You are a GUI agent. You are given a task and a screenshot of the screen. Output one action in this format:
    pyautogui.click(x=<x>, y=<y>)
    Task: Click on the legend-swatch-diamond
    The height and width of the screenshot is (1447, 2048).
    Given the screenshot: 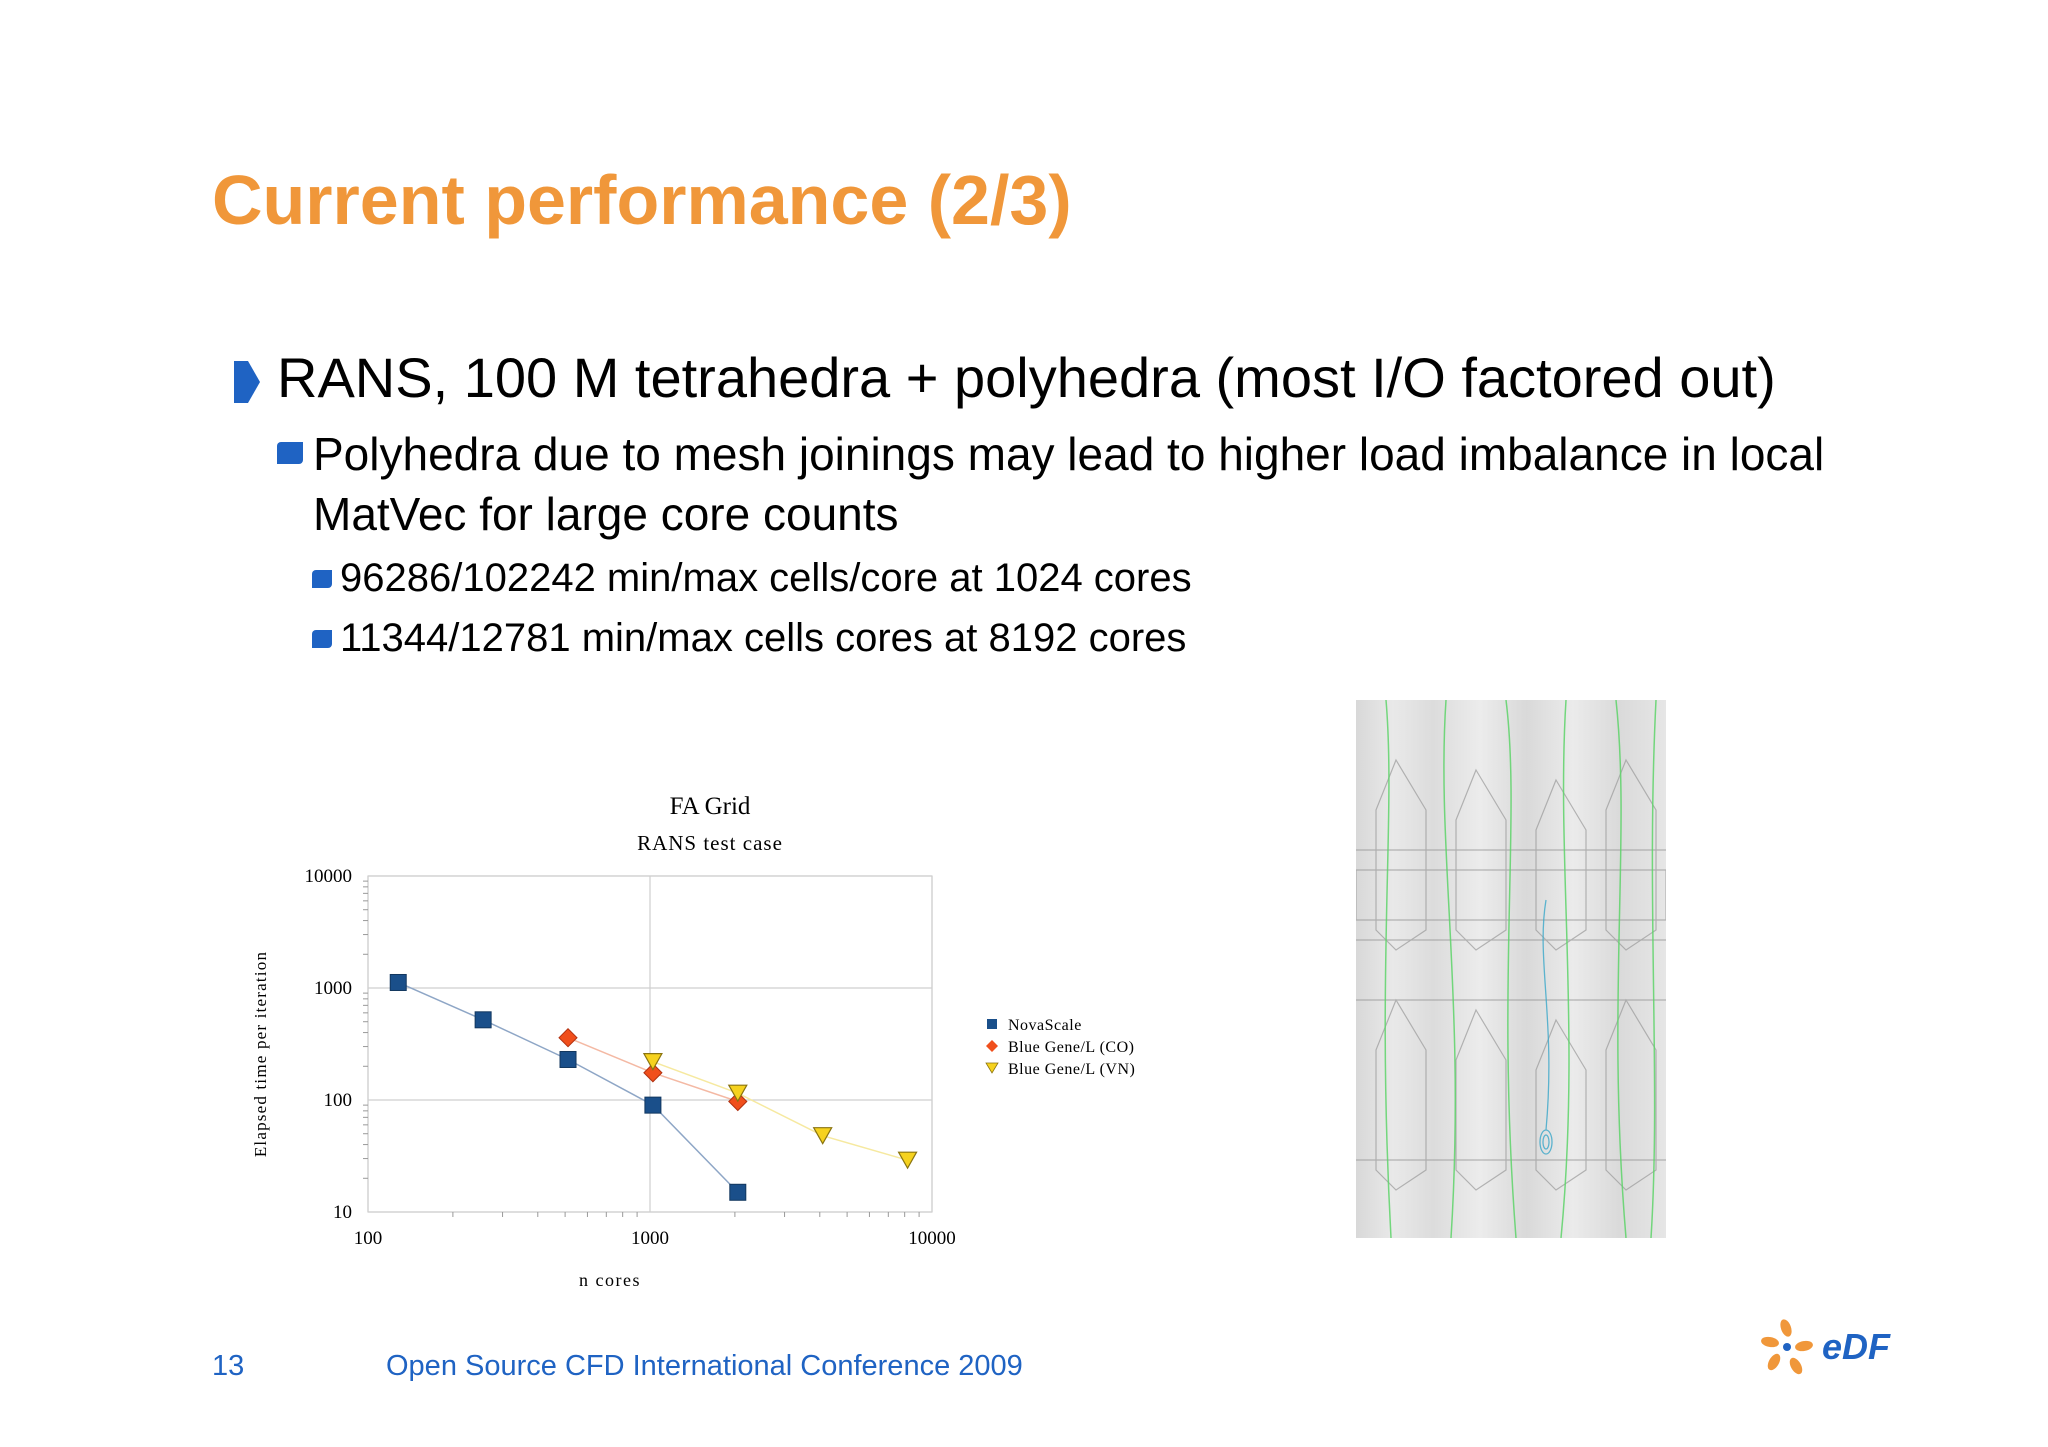 What is the action you would take?
    pyautogui.click(x=992, y=1046)
    